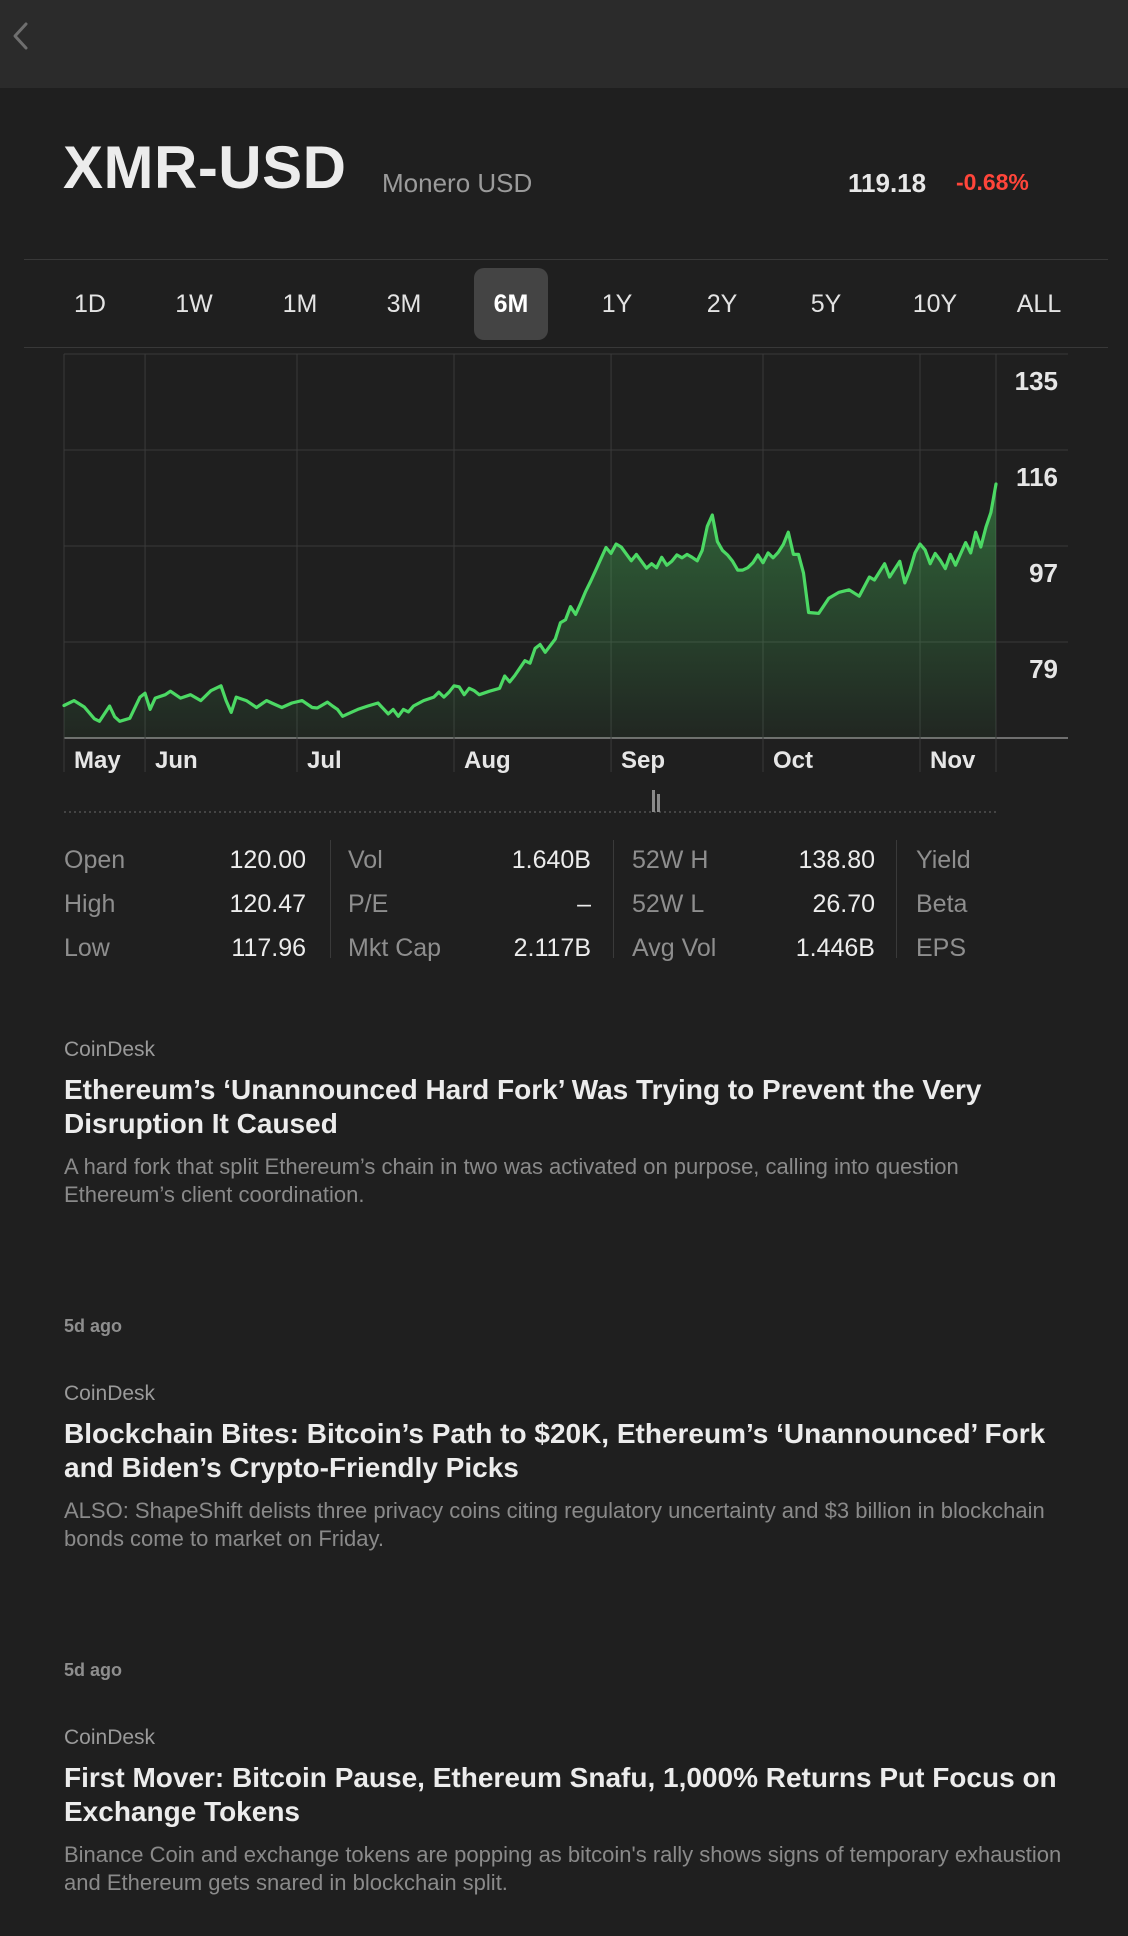 The image size is (1128, 1936). Describe the element at coordinates (1036, 381) in the screenshot. I see `y-tick-label: 135` at that location.